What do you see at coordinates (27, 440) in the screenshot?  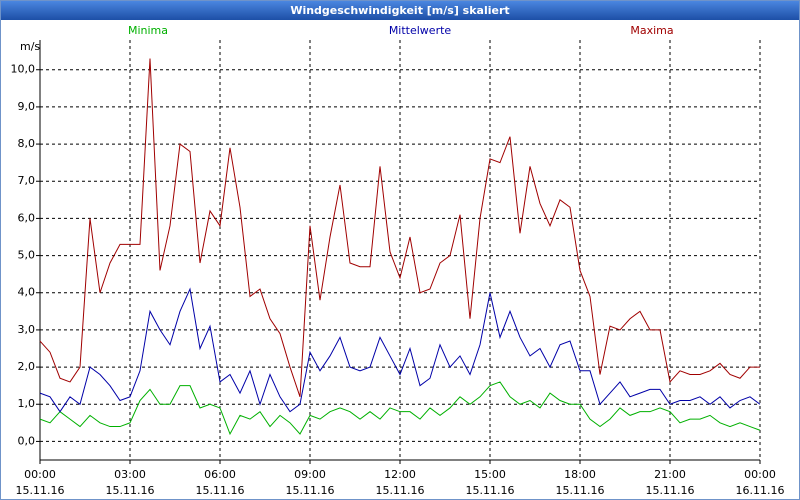 I see `y-tick-label: 0,0` at bounding box center [27, 440].